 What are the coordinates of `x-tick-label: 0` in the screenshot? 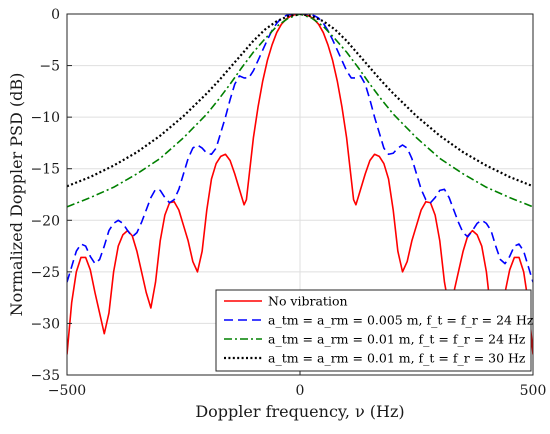 It's located at (300, 391).